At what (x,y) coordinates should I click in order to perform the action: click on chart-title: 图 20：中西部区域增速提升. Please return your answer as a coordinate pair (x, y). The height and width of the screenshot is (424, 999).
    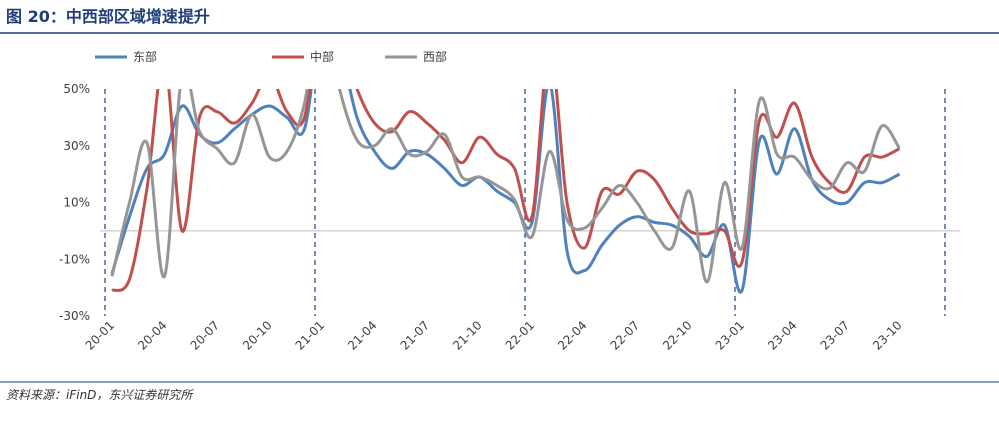
    Looking at the image, I should click on (108, 16).